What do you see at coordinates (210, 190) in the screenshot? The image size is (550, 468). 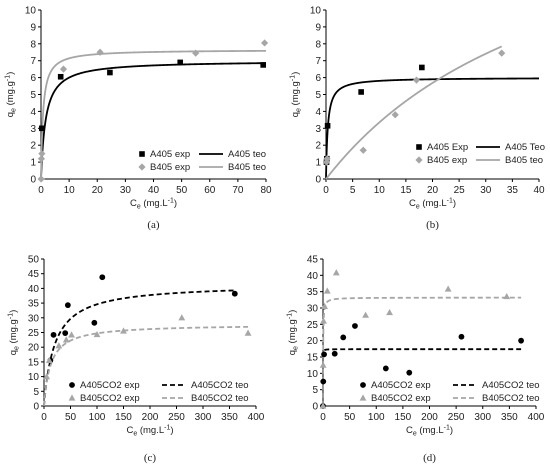 I see `x-tick-label: 60` at bounding box center [210, 190].